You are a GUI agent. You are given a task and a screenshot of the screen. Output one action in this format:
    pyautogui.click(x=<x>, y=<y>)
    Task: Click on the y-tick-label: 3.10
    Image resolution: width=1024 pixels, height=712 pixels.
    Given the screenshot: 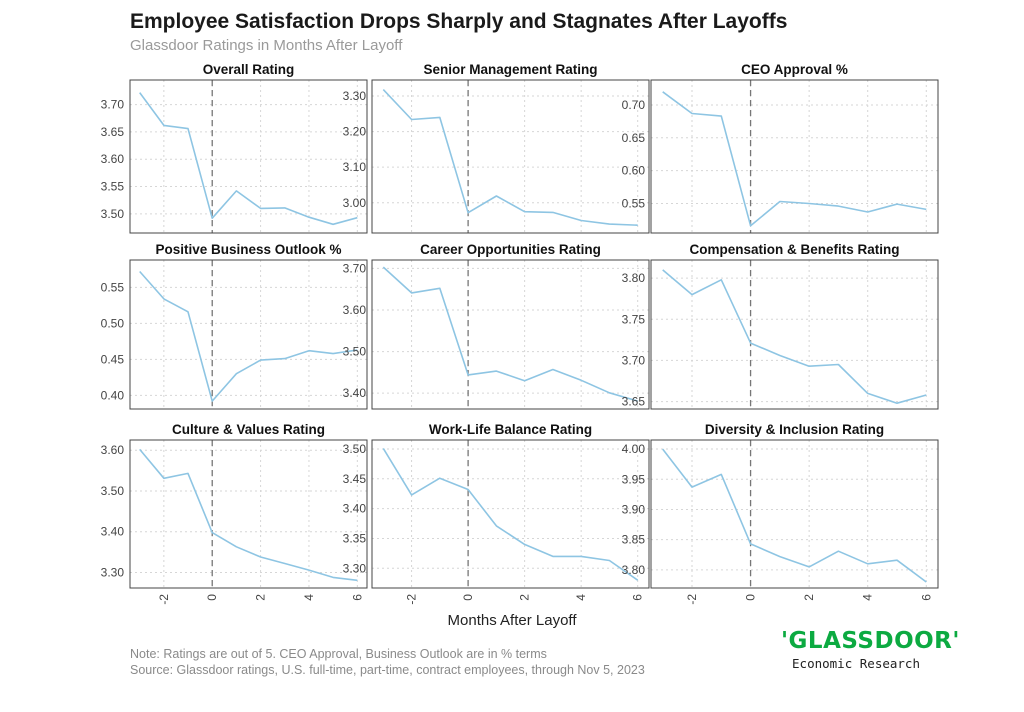 What is the action you would take?
    pyautogui.click(x=355, y=167)
    